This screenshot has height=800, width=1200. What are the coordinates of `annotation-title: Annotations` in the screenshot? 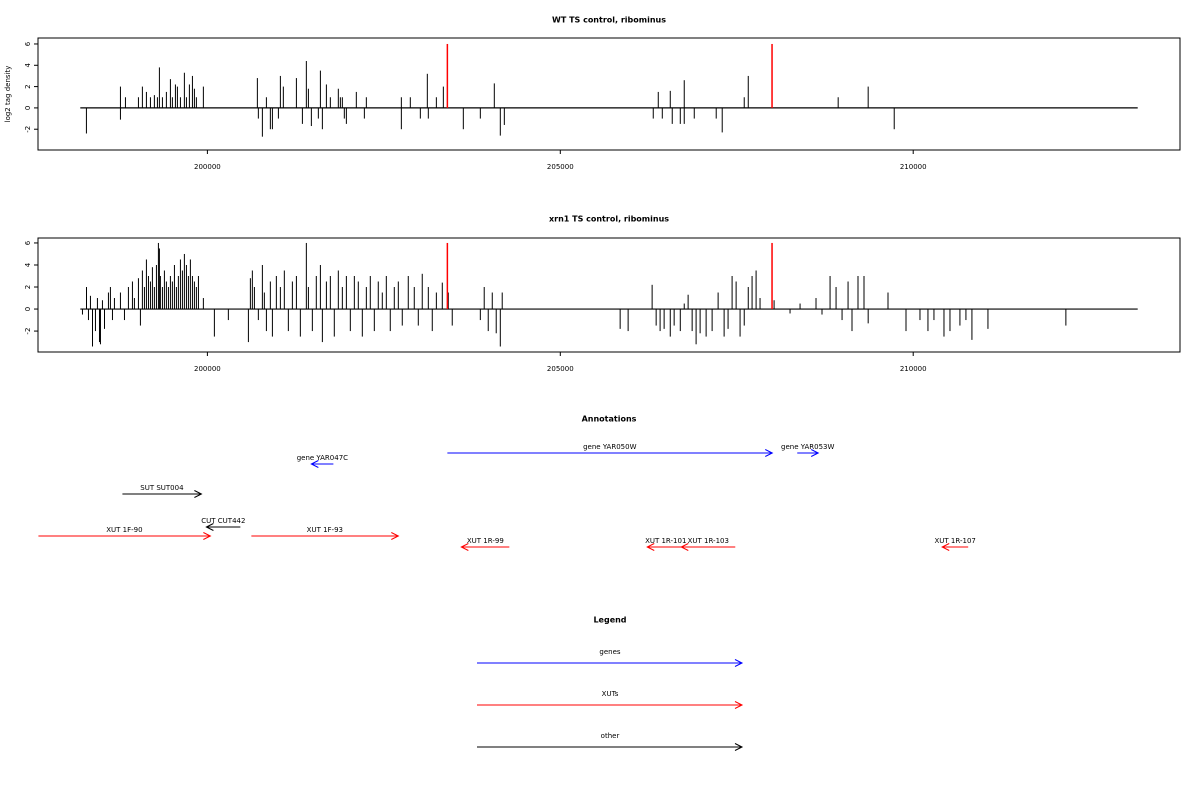 It's located at (609, 419).